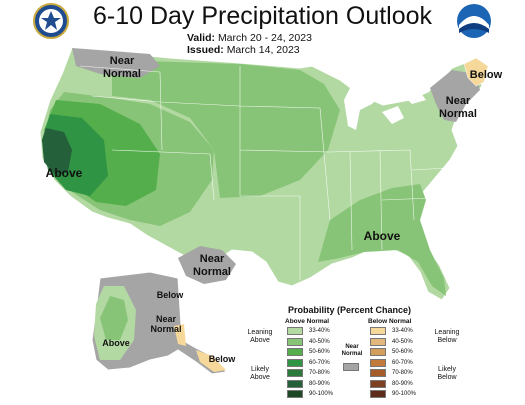  I want to click on great-lakes, so click(385, 108).